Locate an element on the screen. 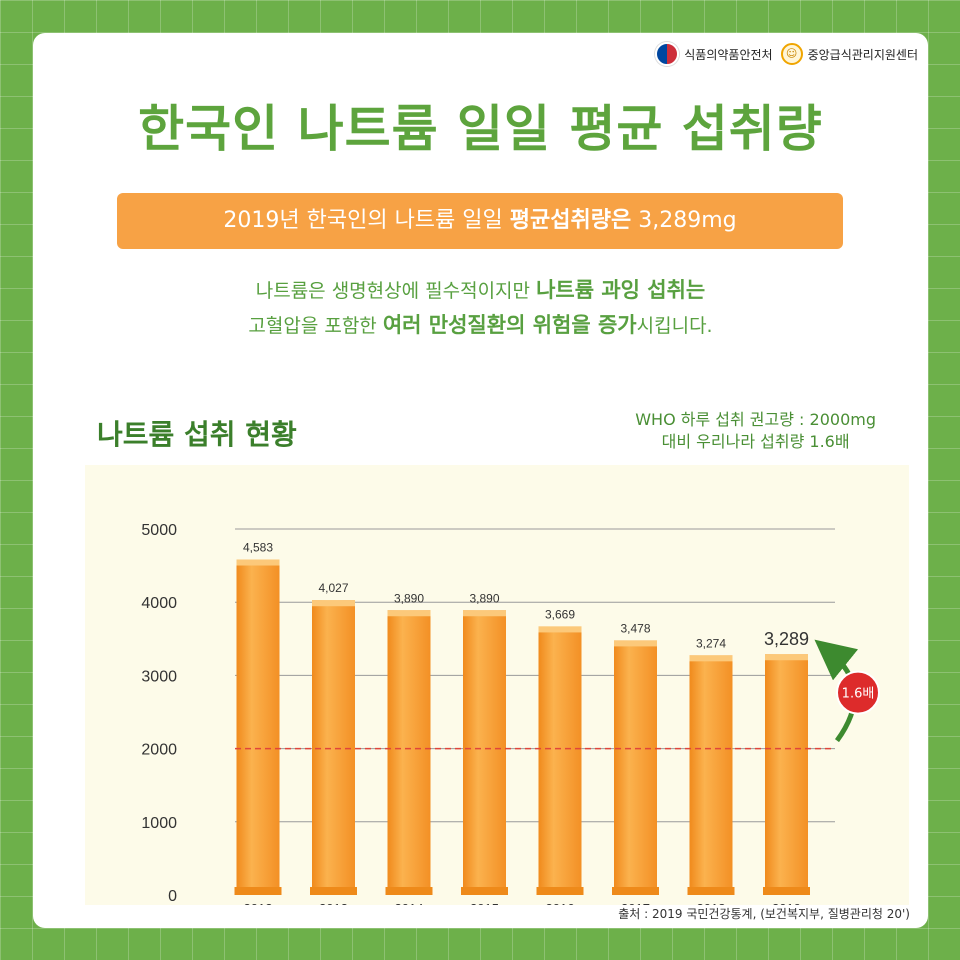 The width and height of the screenshot is (960, 960). page-title: 한국인 나트륨 일일 평균 섭취량 is located at coordinates (480, 129).